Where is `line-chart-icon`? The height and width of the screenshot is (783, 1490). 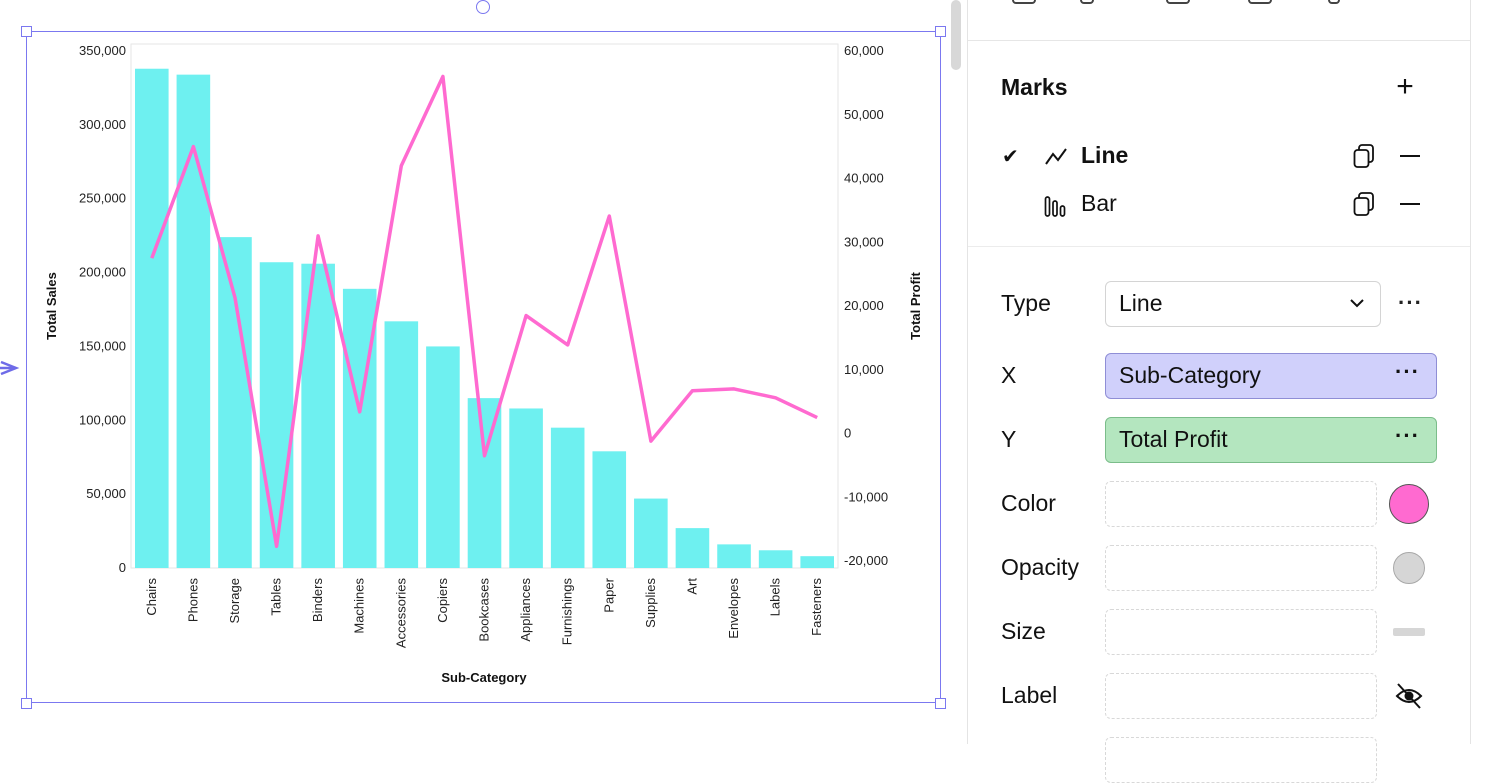 line-chart-icon is located at coordinates (1056, 156).